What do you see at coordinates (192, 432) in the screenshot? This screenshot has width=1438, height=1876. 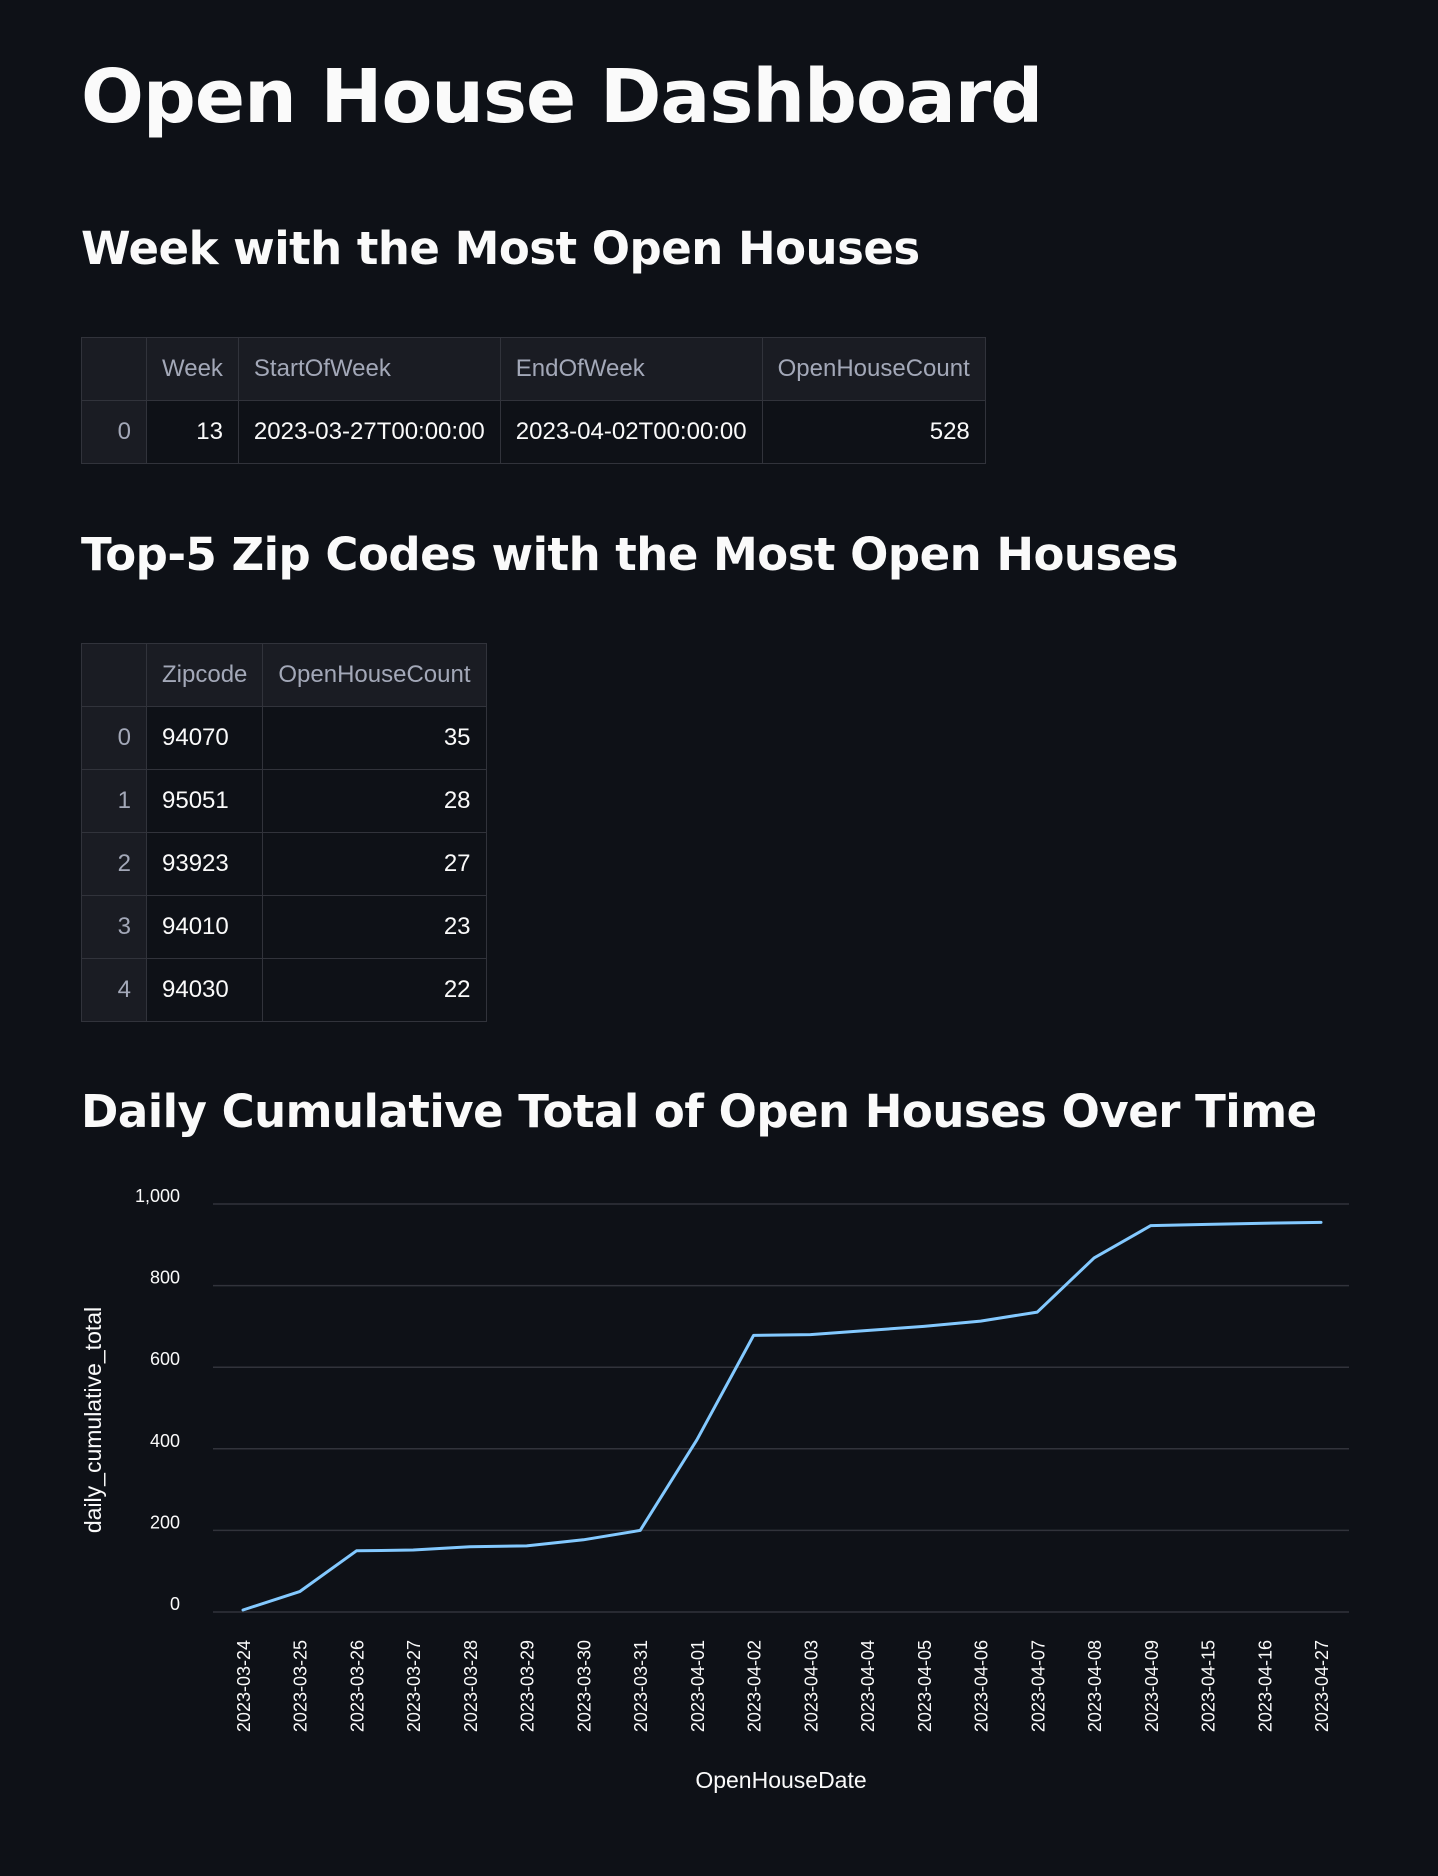 I see `week-cell: 13` at bounding box center [192, 432].